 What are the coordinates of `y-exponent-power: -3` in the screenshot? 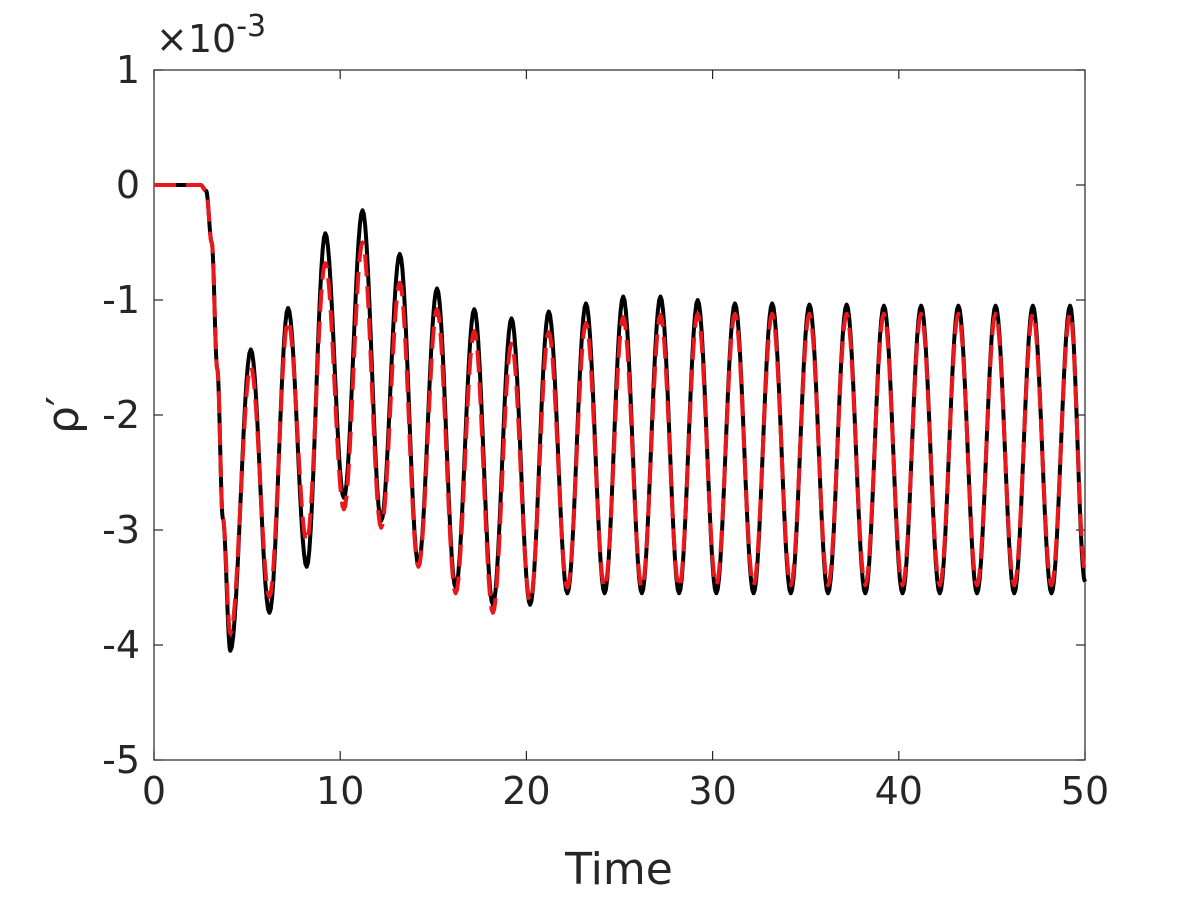 It's located at (251, 26).